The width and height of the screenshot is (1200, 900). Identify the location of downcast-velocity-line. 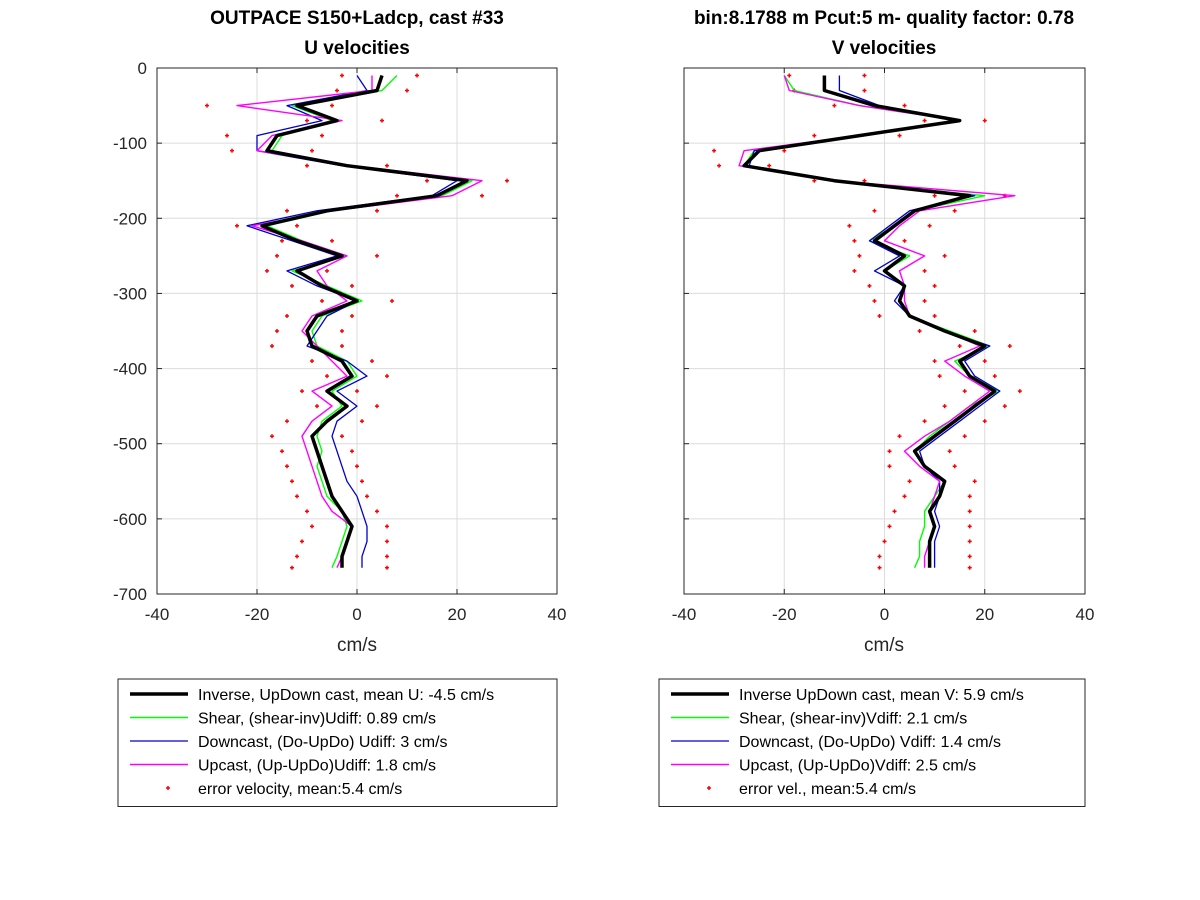
(874, 321).